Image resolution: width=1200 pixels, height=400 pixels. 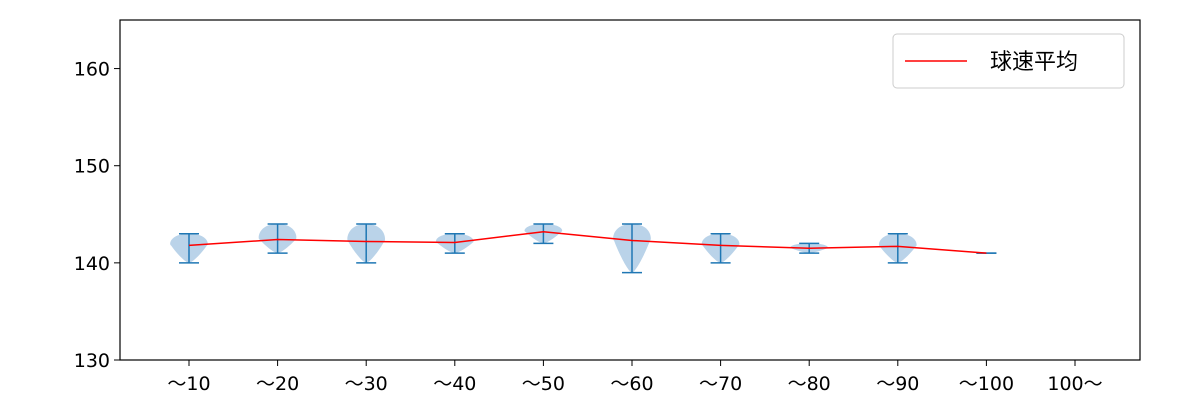 I want to click on x-tick-label: ～20, so click(x=277, y=384).